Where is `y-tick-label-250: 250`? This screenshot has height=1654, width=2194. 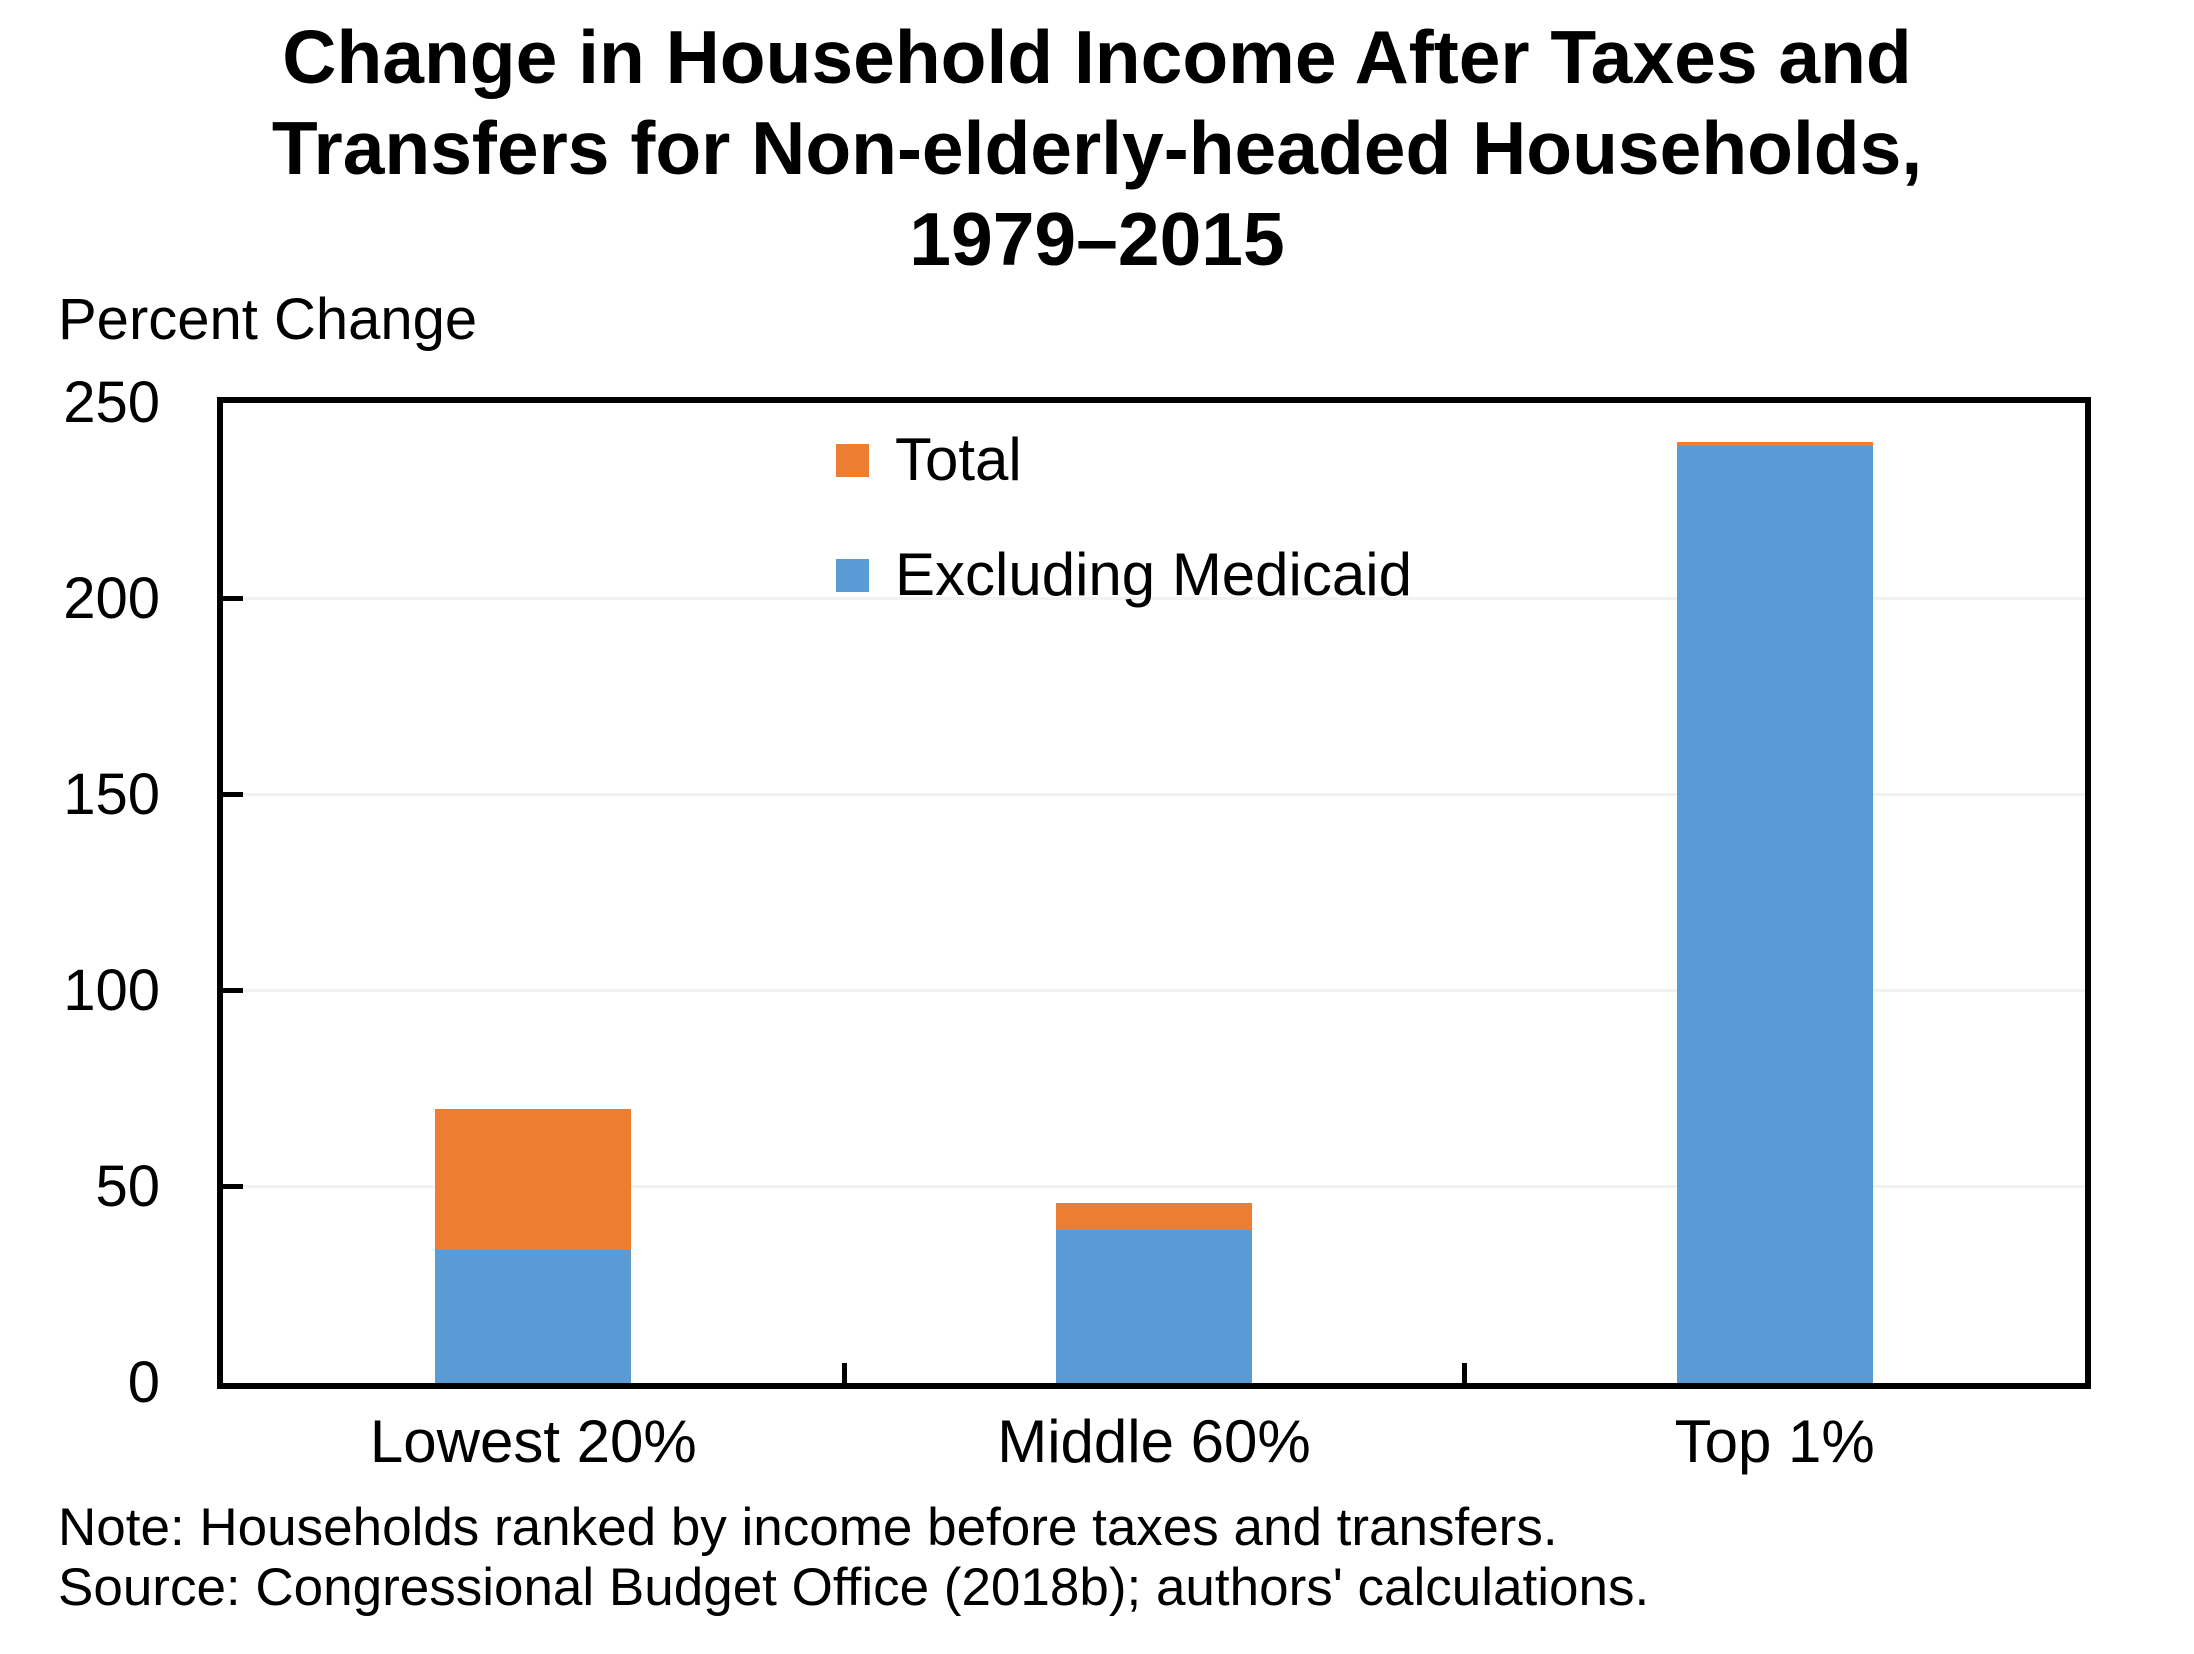 y-tick-label-250: 250 is located at coordinates (111, 402).